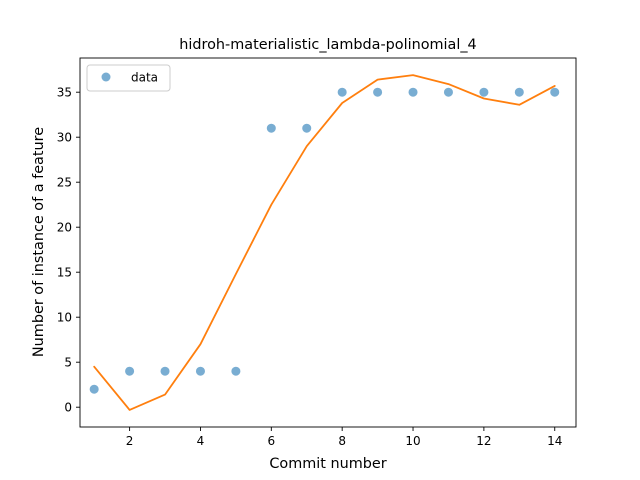  What do you see at coordinates (64, 138) in the screenshot?
I see `y-tick-label: 30` at bounding box center [64, 138].